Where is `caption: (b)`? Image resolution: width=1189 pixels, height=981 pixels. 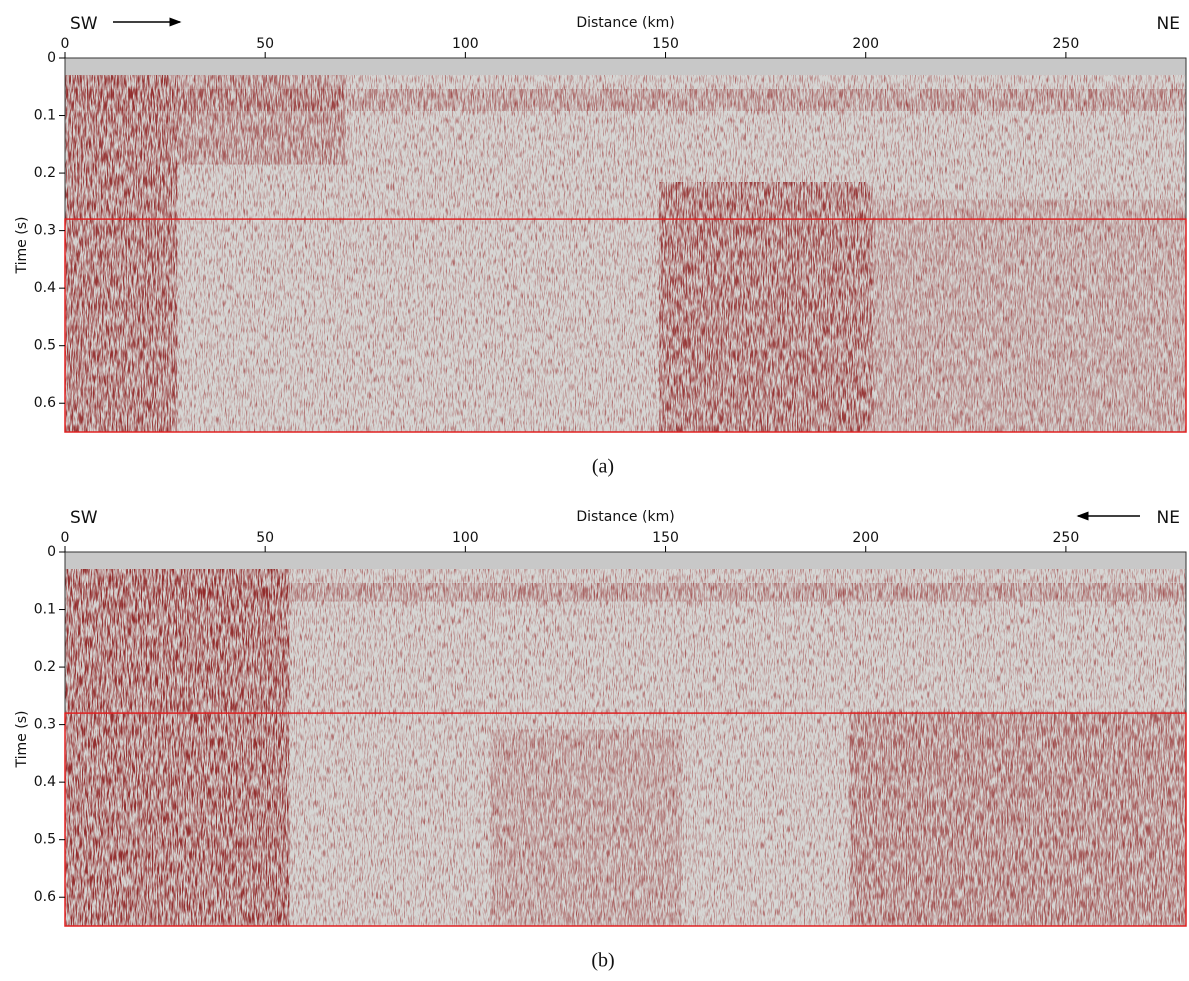 caption: (b) is located at coordinates (602, 961).